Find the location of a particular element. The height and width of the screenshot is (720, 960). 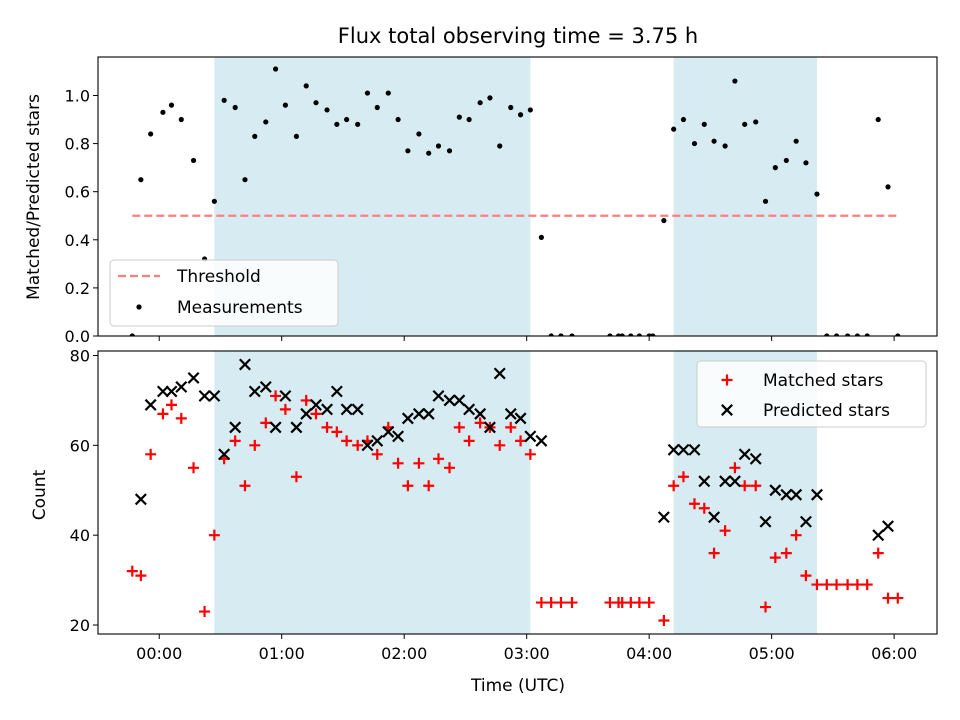

x-tick-label: 06:00 is located at coordinates (894, 653).